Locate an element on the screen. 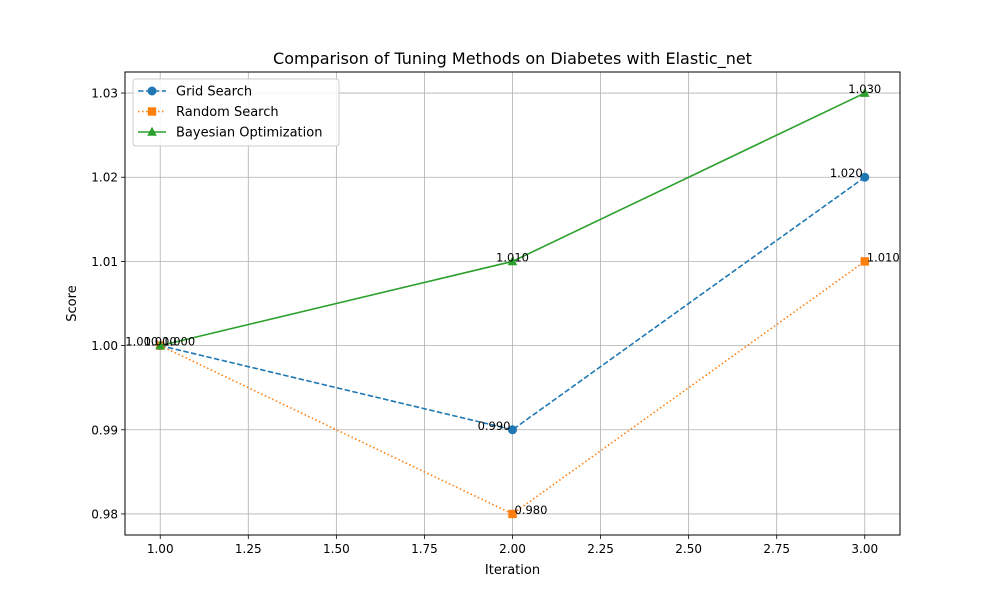  x-tick-label: 1.00 is located at coordinates (160, 549).